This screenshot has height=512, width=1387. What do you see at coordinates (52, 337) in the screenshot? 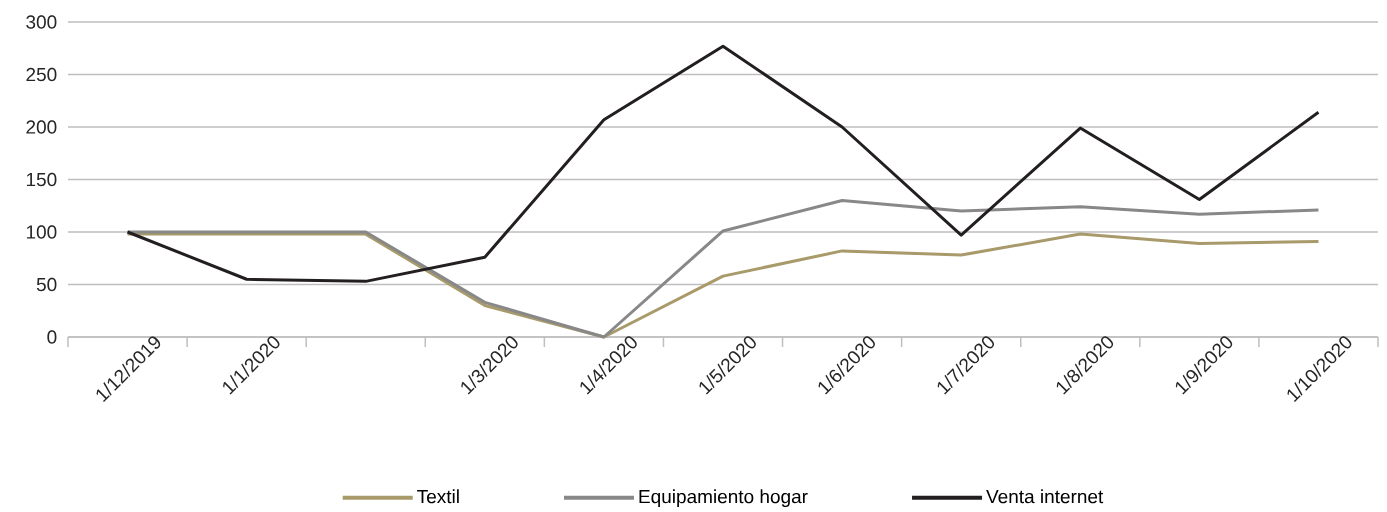
I see `y-tick-label: 0` at bounding box center [52, 337].